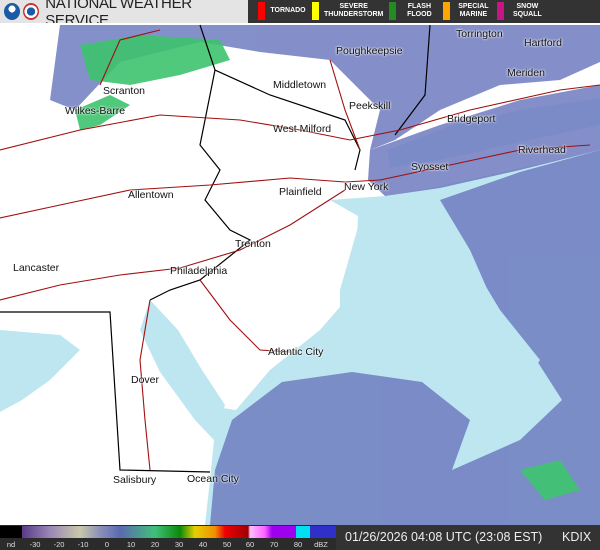 This screenshot has width=600, height=550. Describe the element at coordinates (366, 187) in the screenshot. I see `city-label: New York` at that location.